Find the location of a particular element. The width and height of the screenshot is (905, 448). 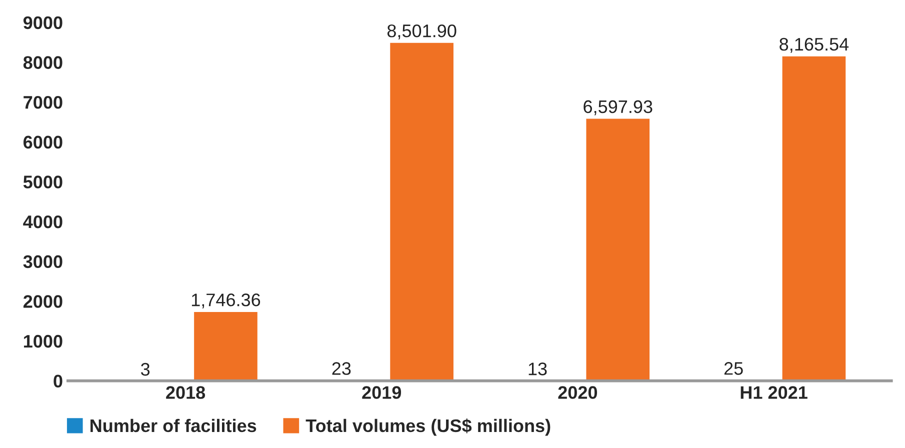

x-tick-label: H1 2021 is located at coordinates (774, 392).